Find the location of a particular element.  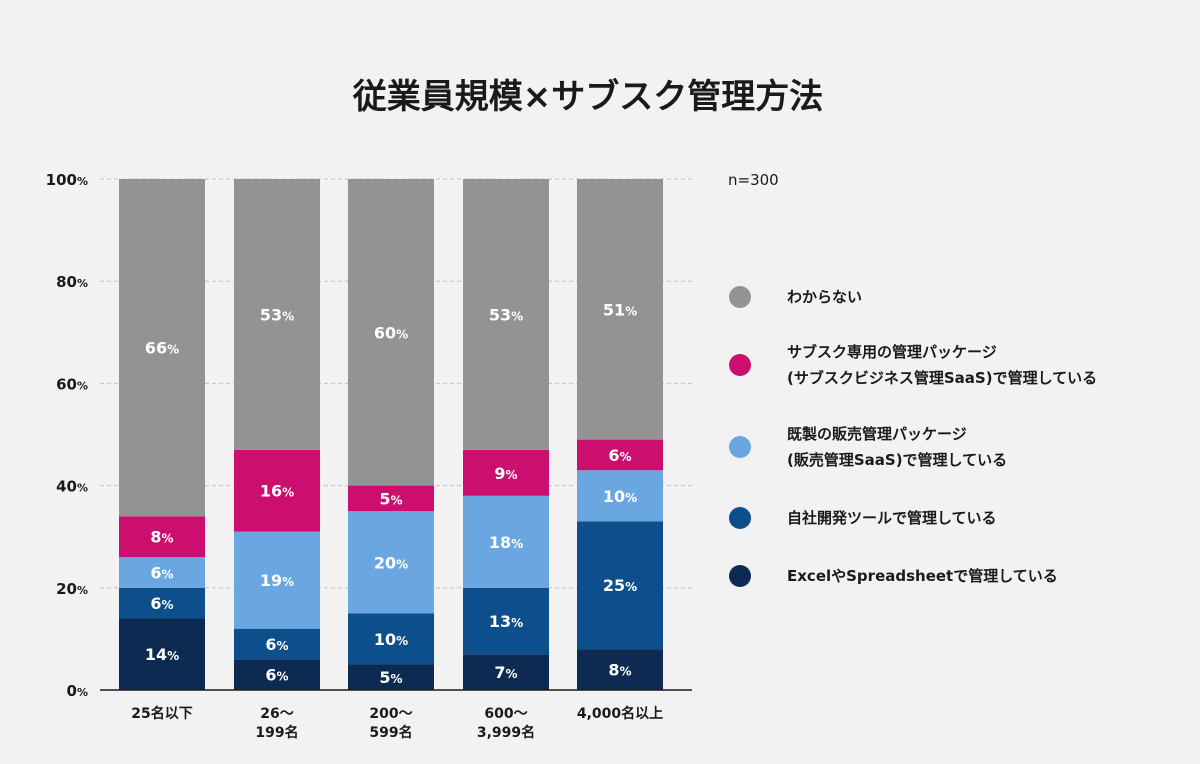

legend-label: サブスク専用の管理パッケージ(サブスクビジネス管理SaaS)で管理している is located at coordinates (942, 365).